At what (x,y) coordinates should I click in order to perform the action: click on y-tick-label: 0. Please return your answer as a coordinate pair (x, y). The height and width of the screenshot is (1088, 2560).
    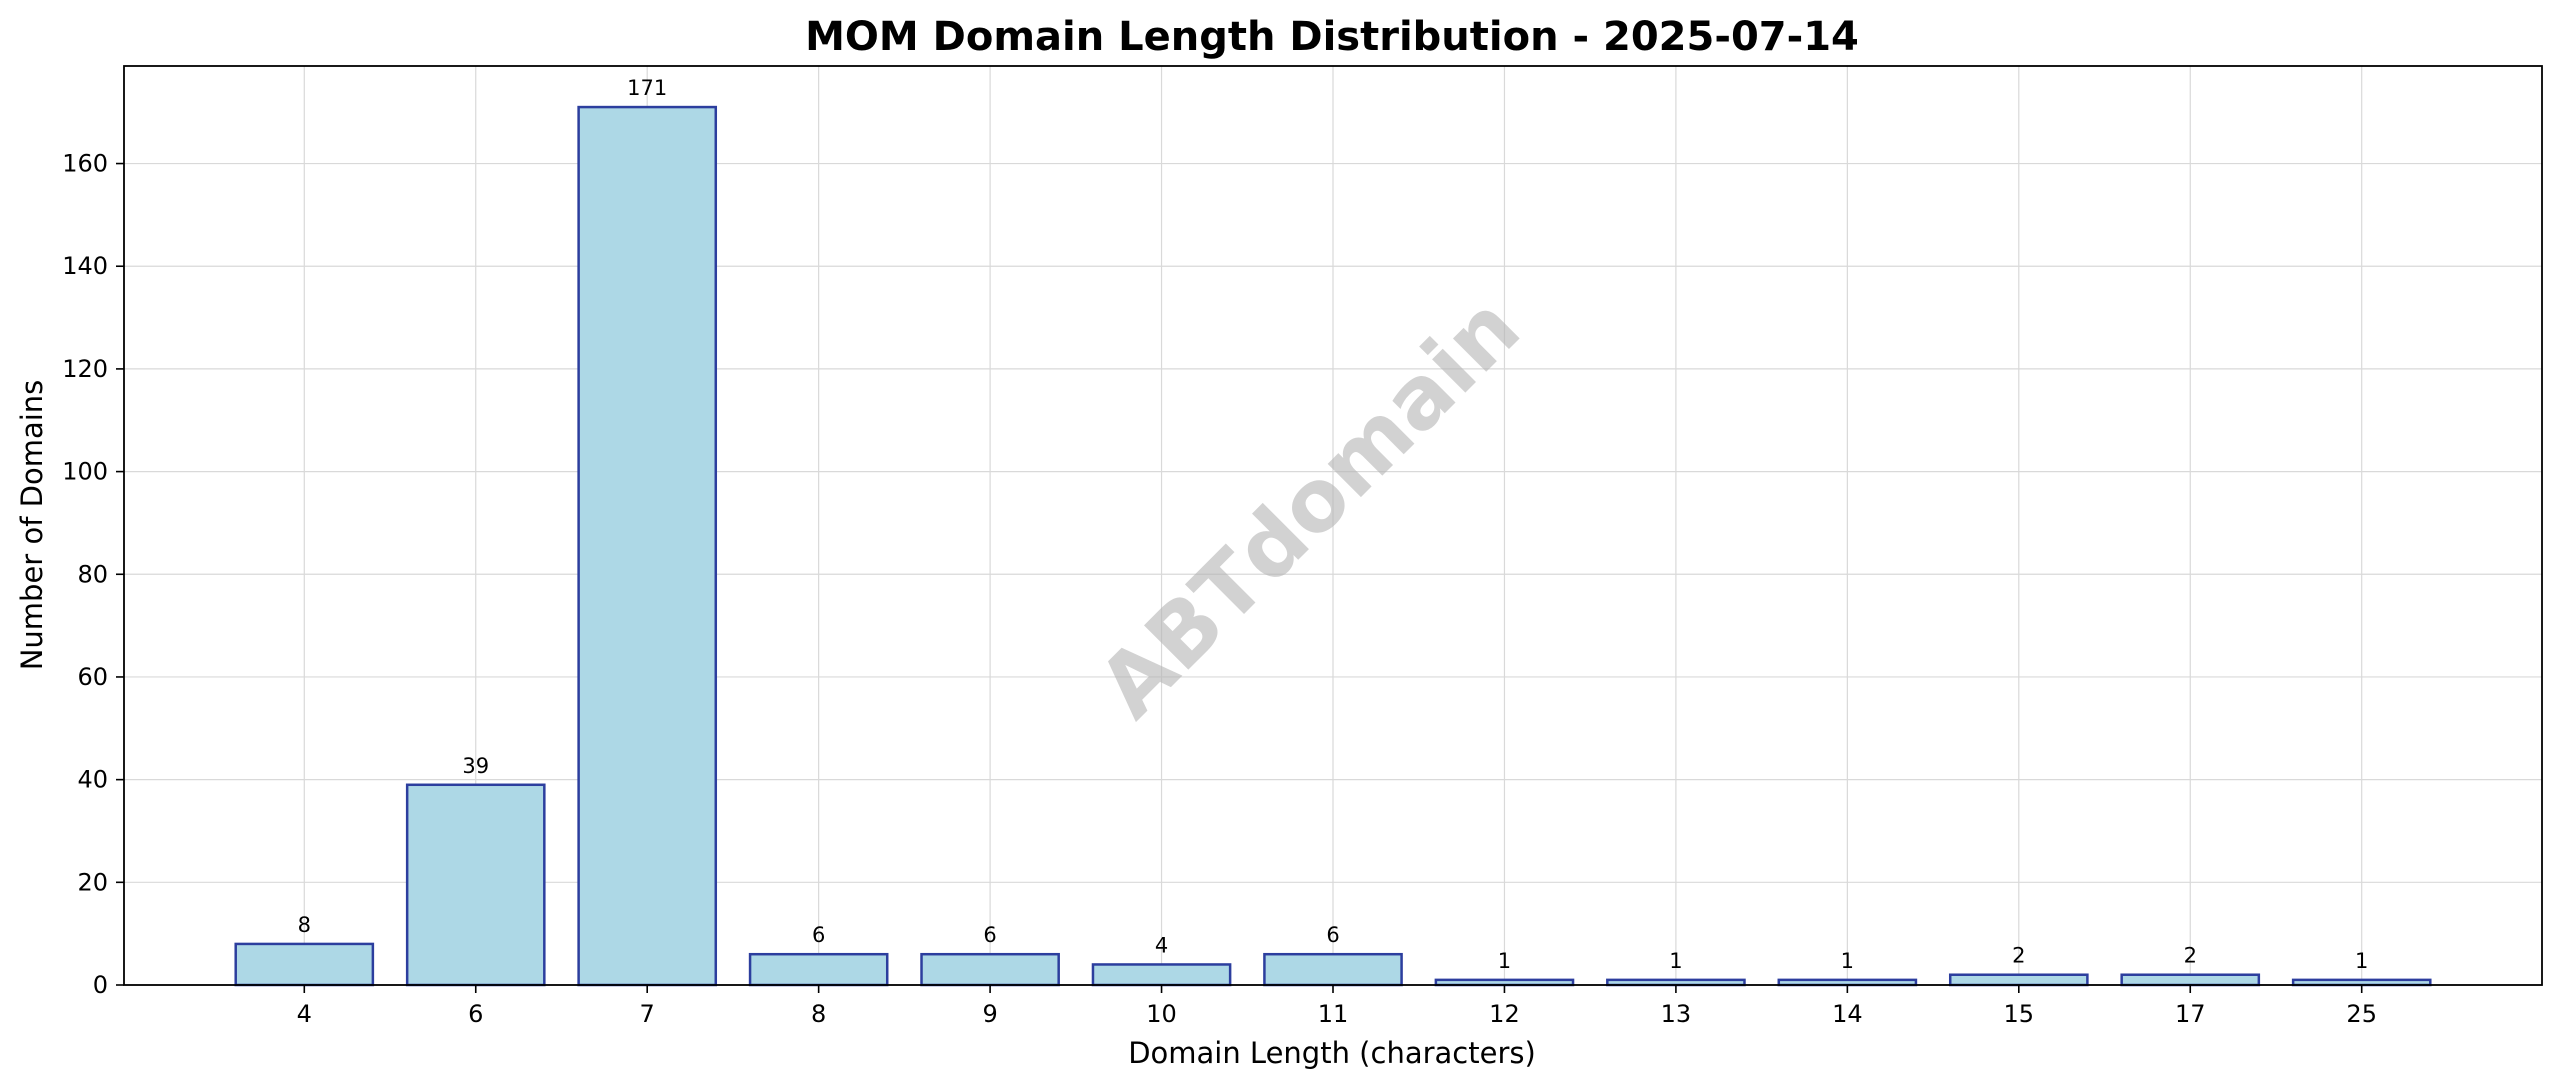
    Looking at the image, I should click on (100, 985).